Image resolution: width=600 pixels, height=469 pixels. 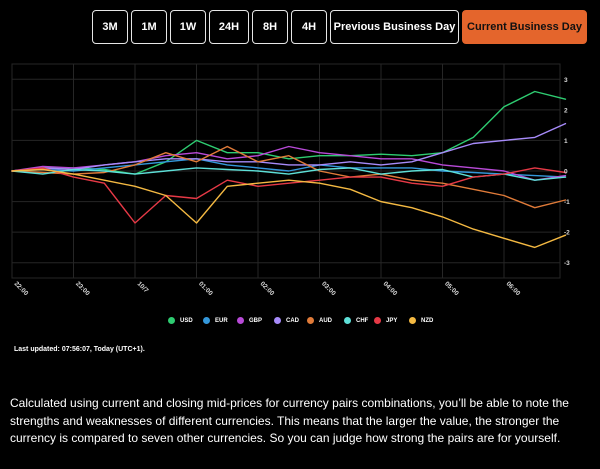 What do you see at coordinates (21, 288) in the screenshot?
I see `x-tick-label: 22:00` at bounding box center [21, 288].